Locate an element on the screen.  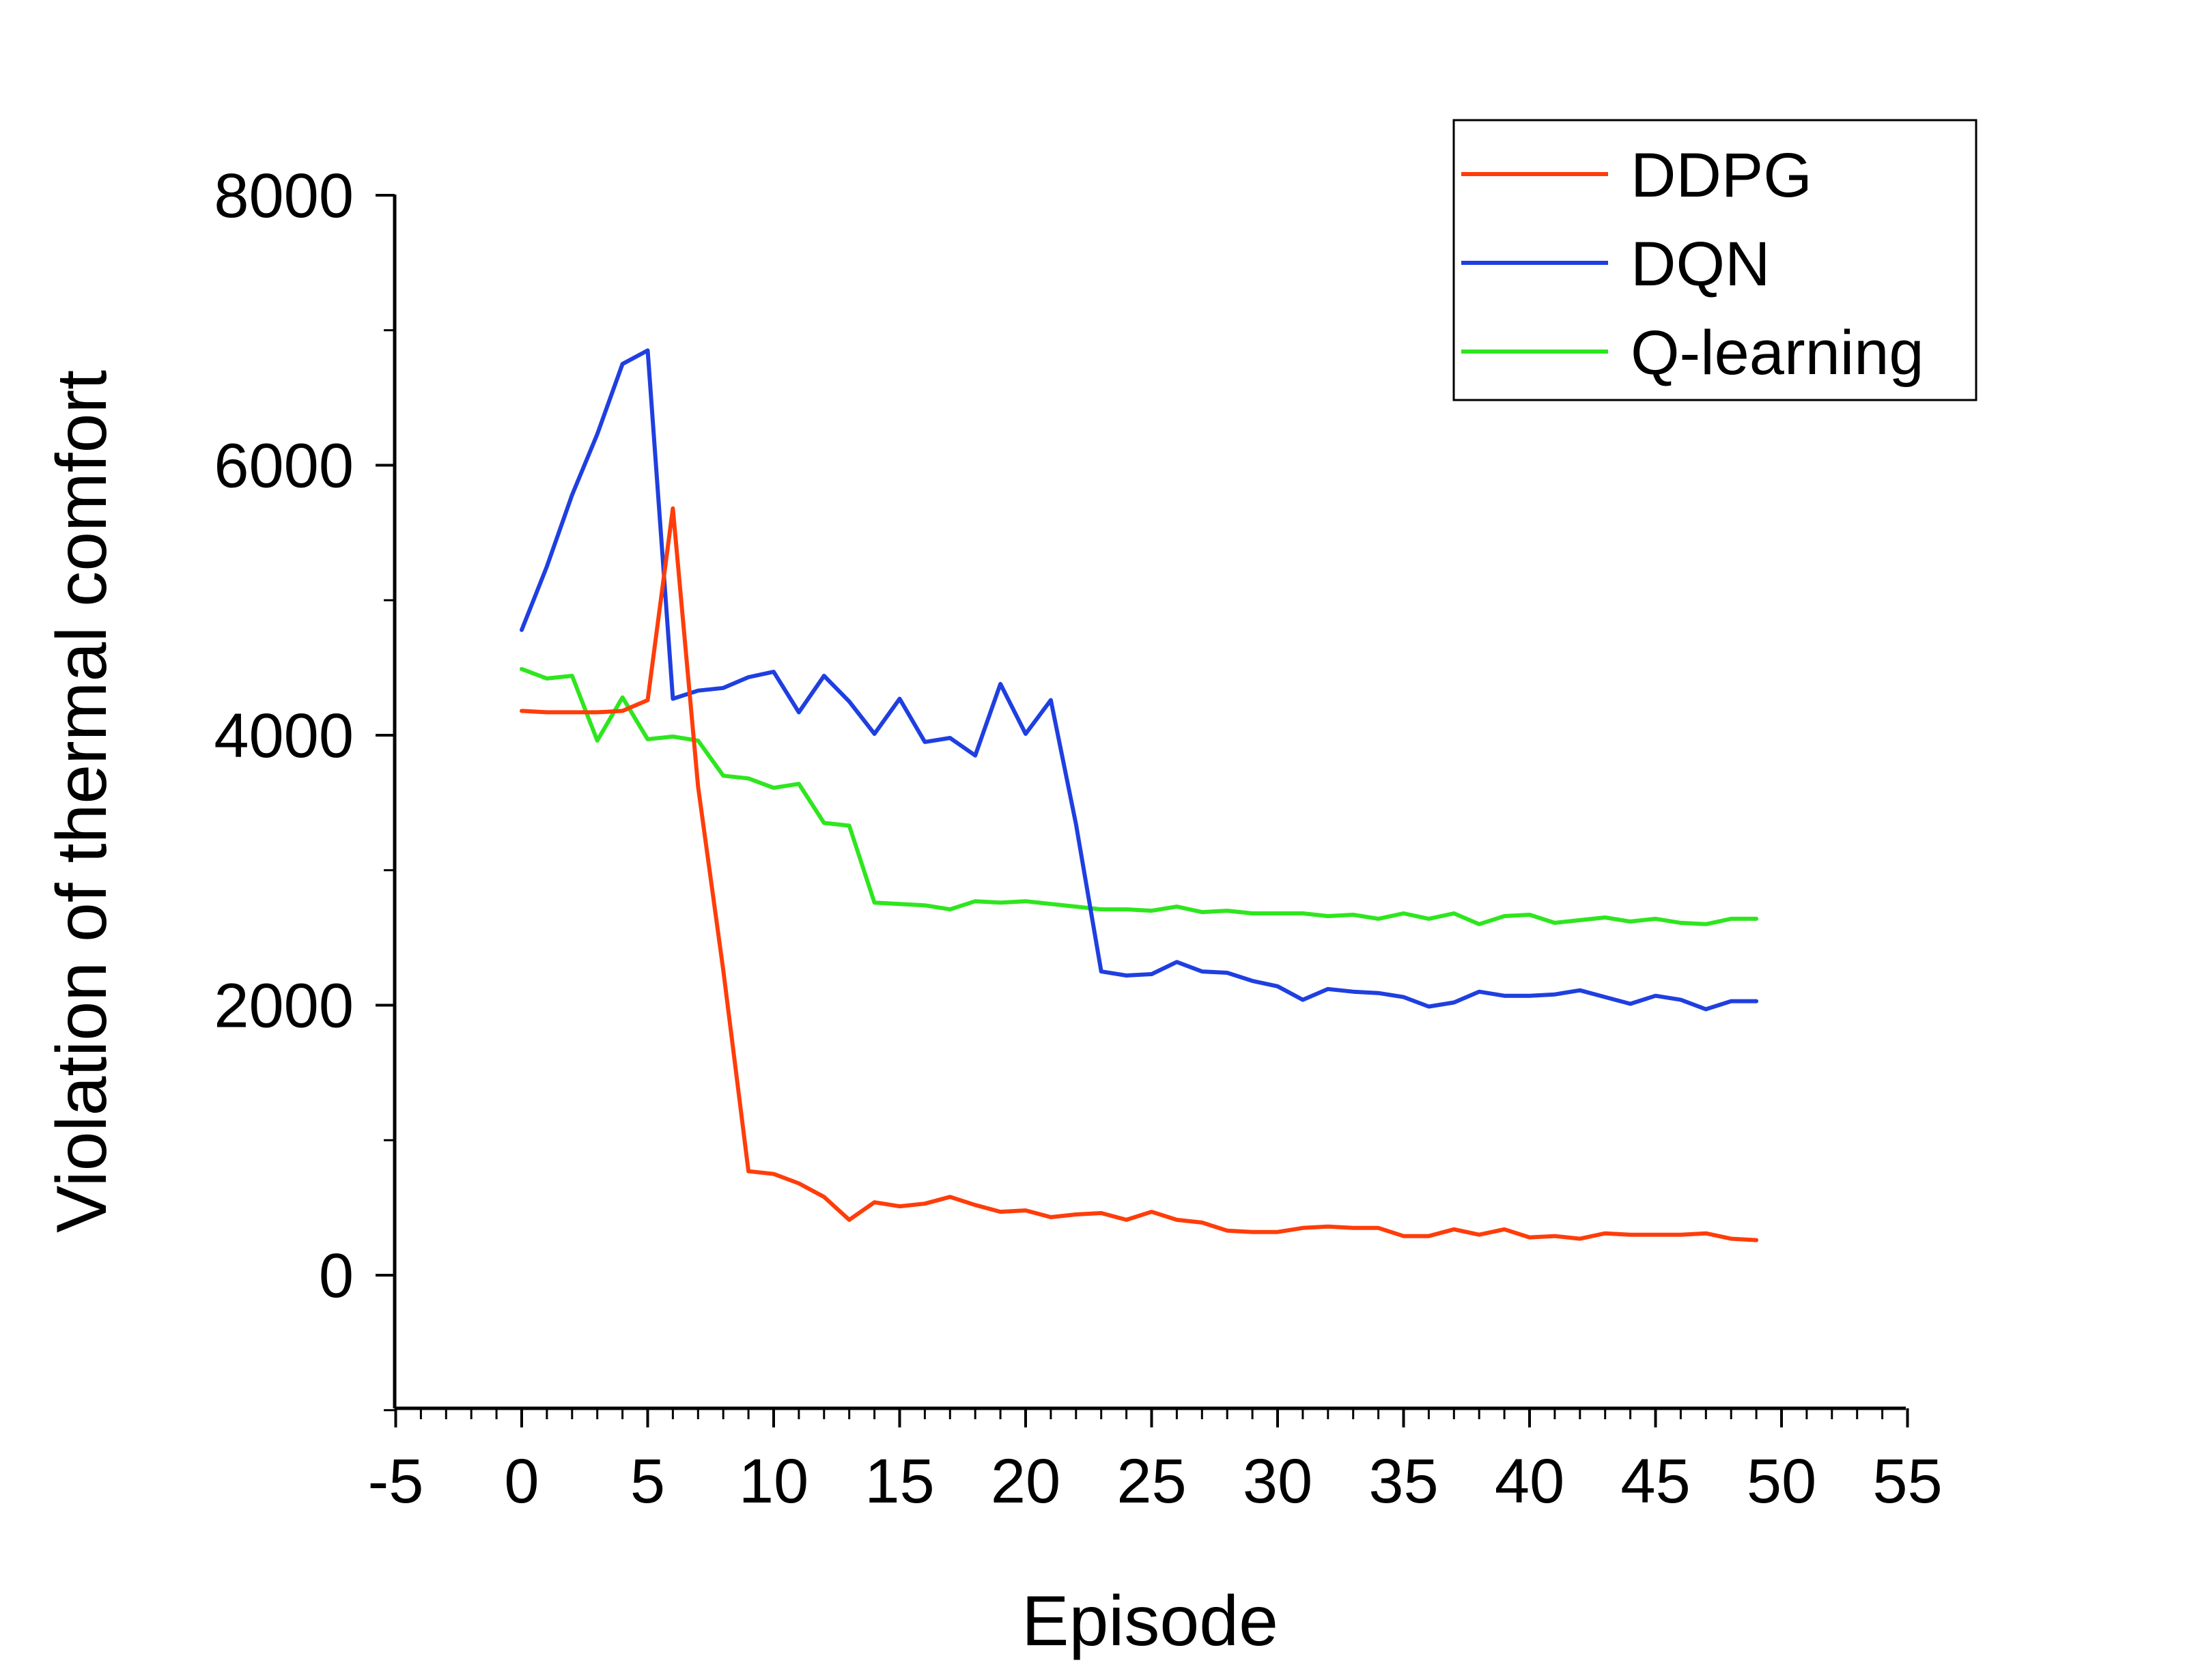
y-tick-label: 2000 is located at coordinates (284, 1006).